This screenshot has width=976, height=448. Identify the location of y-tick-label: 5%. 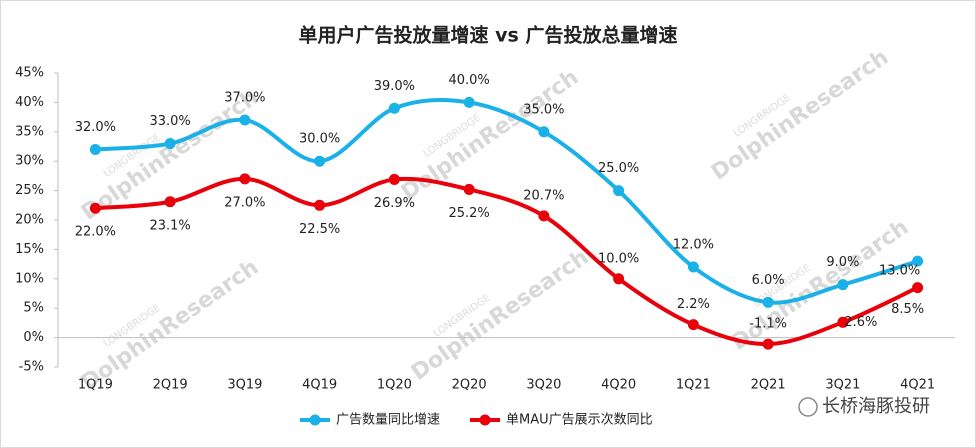
(33, 308).